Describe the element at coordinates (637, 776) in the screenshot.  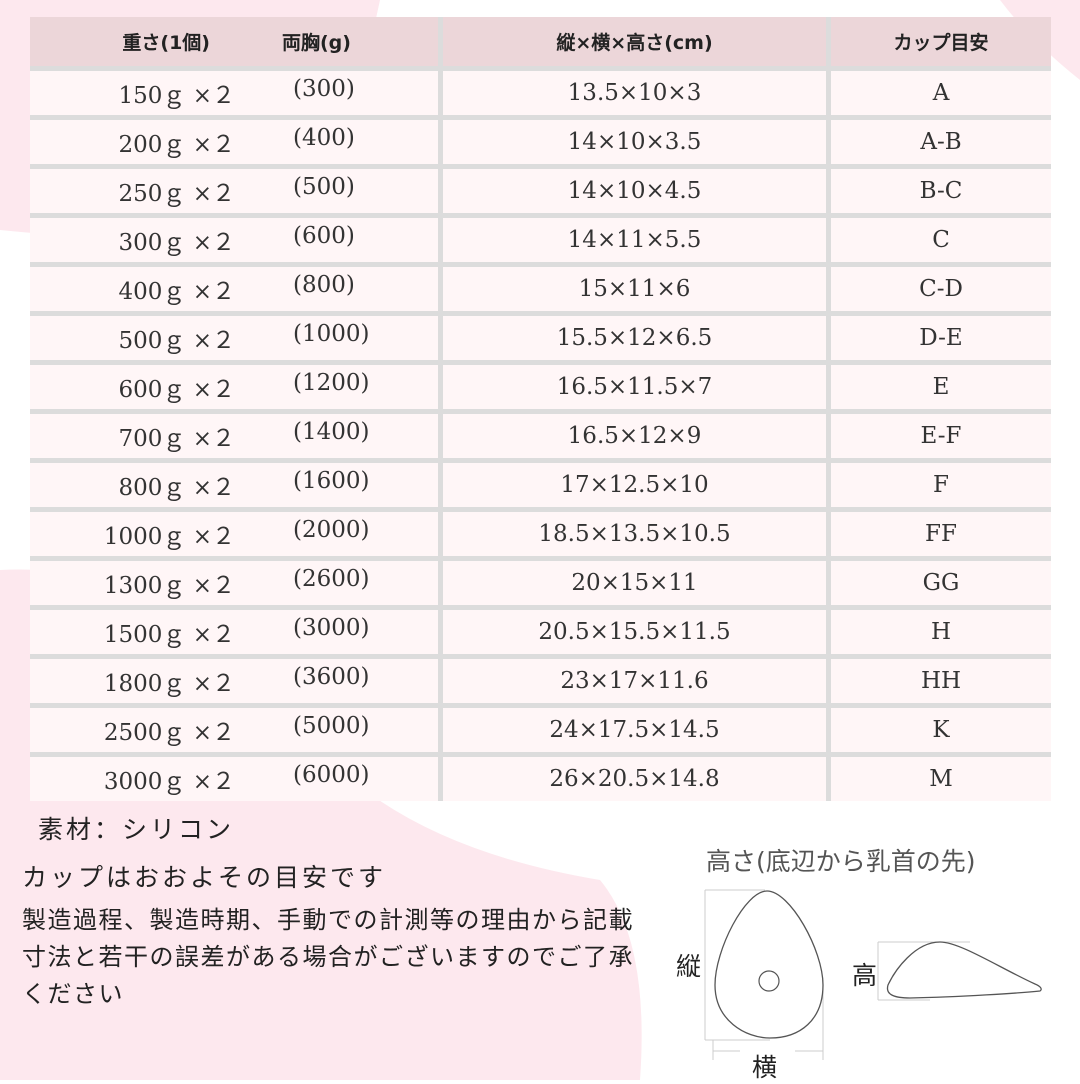
I see `size-cell: 26×20.5×14.8` at that location.